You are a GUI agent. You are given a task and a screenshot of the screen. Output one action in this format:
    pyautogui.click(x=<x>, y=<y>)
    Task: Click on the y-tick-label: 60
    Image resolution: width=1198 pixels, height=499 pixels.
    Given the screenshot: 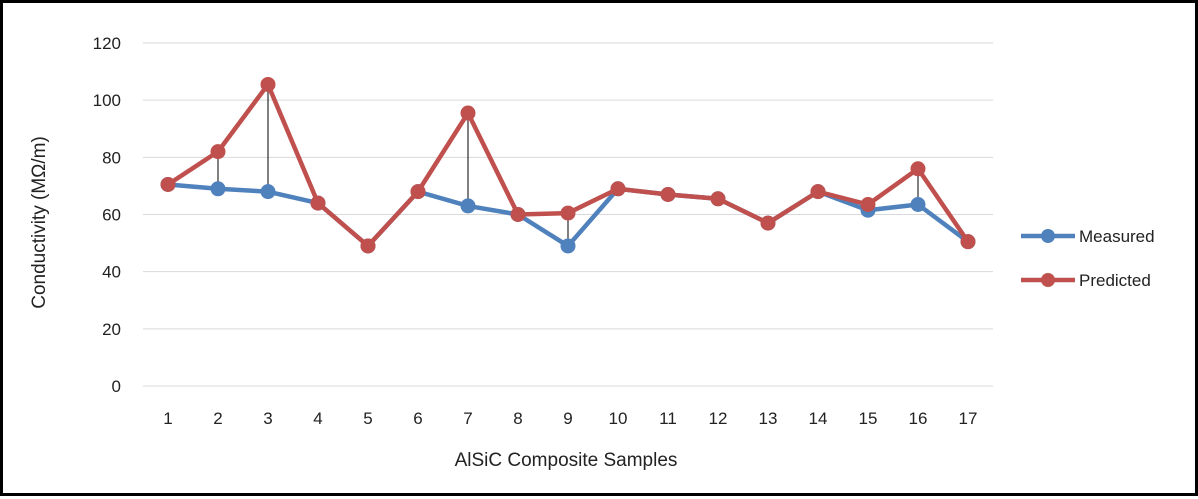 What is the action you would take?
    pyautogui.click(x=111, y=215)
    